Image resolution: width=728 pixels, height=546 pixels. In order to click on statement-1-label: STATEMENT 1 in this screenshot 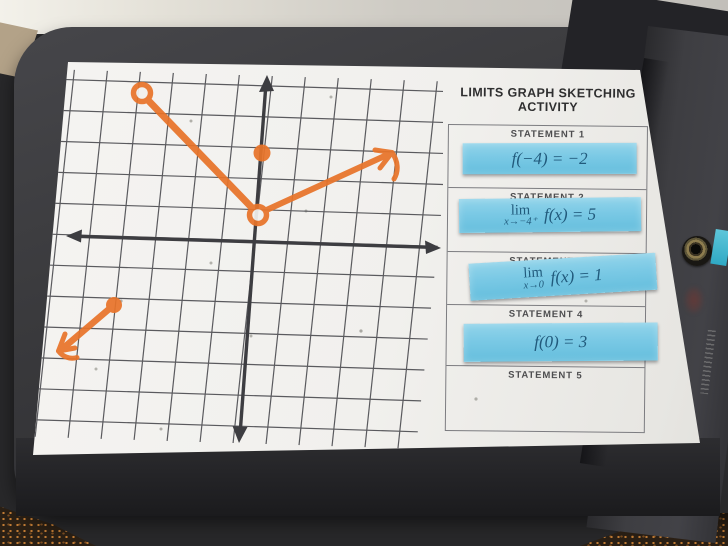, I will do `click(548, 134)`.